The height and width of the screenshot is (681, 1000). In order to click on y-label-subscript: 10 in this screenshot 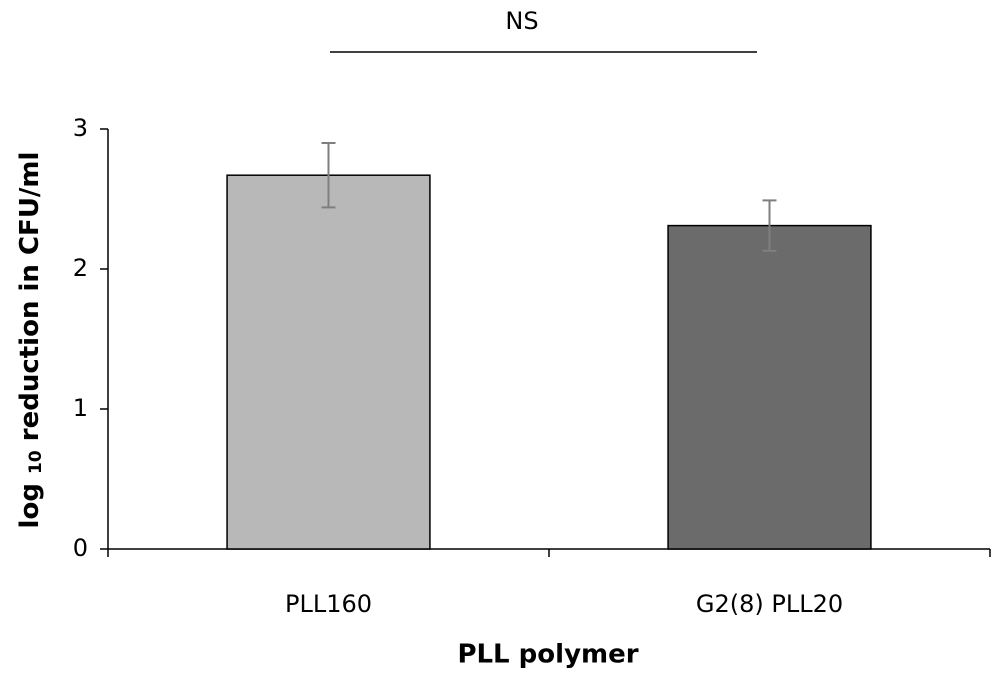, I will do `click(36, 462)`.